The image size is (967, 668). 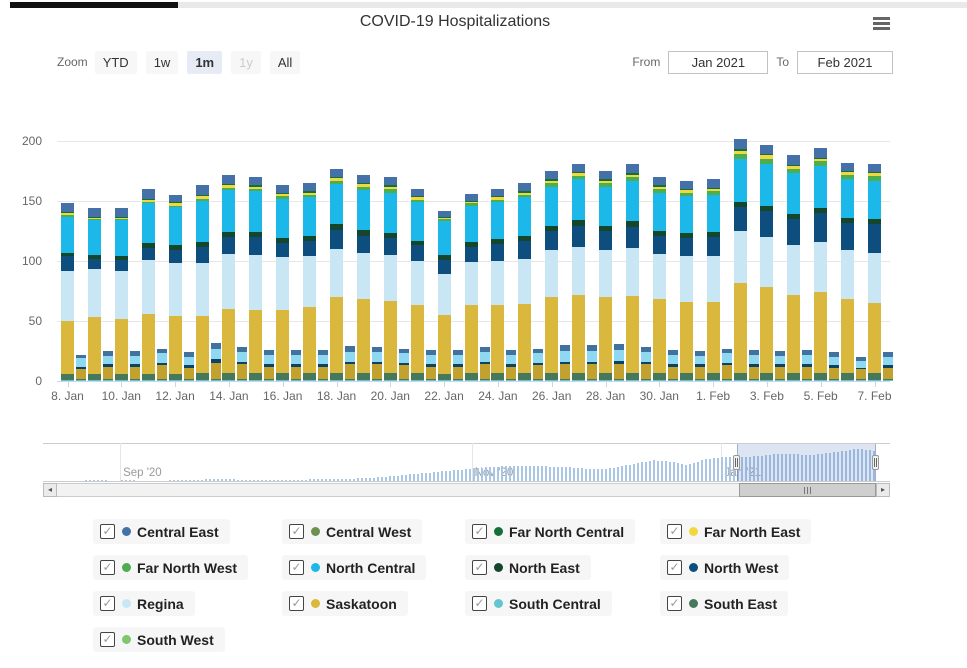 I want to click on navigator-right-handle, so click(x=875, y=462).